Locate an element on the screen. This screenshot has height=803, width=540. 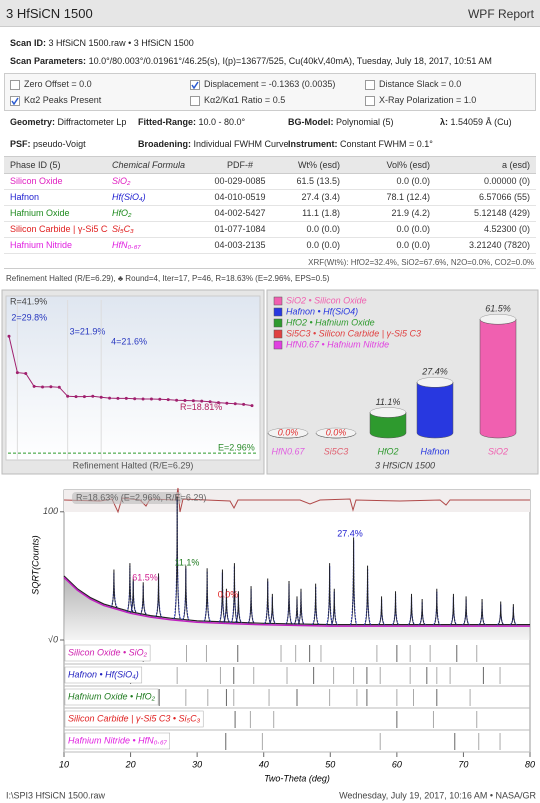
table-header: Vol% (esd) is located at coordinates (408, 165).